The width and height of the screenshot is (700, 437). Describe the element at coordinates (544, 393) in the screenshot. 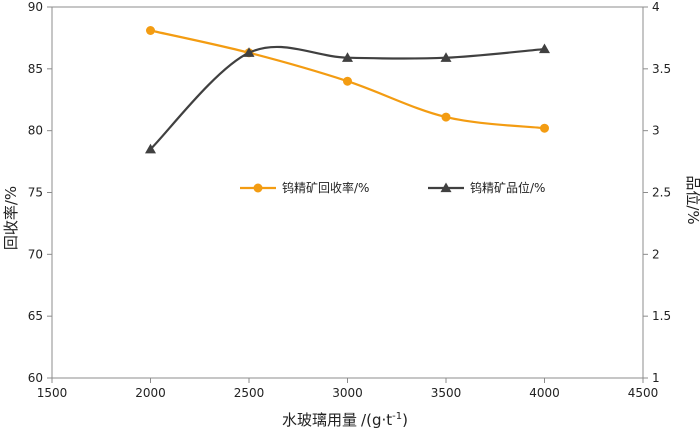

I see `x-tick-label: 4000` at that location.